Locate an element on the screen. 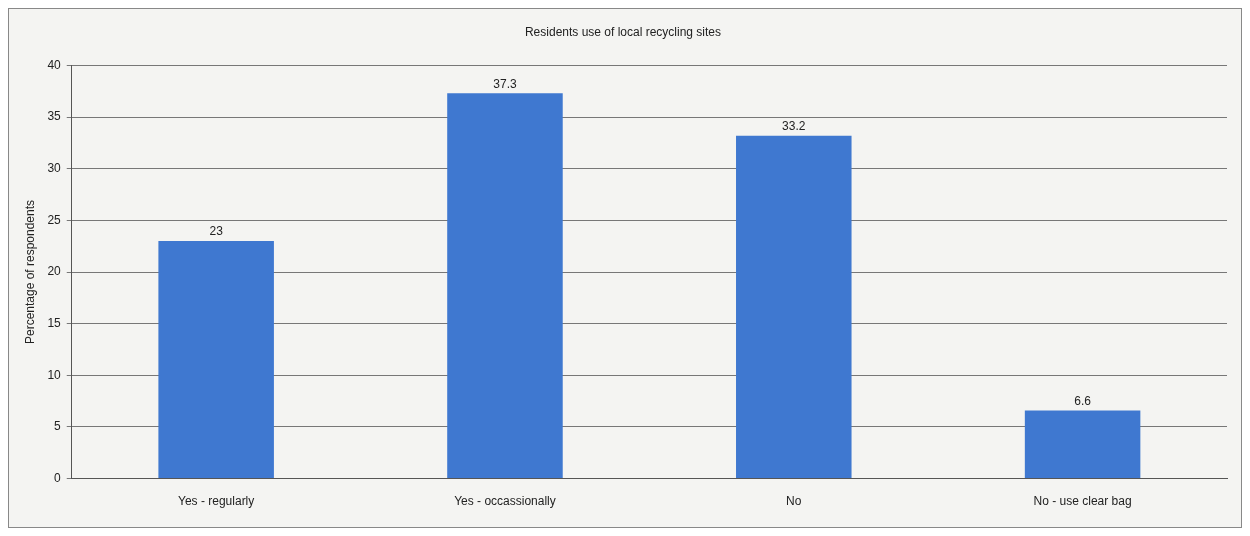 This screenshot has width=1250, height=536. x-tick-label: Yes - regularly is located at coordinates (216, 501).